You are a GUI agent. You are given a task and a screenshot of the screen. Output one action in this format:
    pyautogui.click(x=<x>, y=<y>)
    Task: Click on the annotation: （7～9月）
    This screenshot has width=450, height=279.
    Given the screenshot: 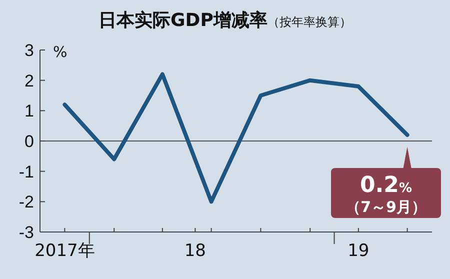 What is the action you would take?
    pyautogui.click(x=386, y=207)
    